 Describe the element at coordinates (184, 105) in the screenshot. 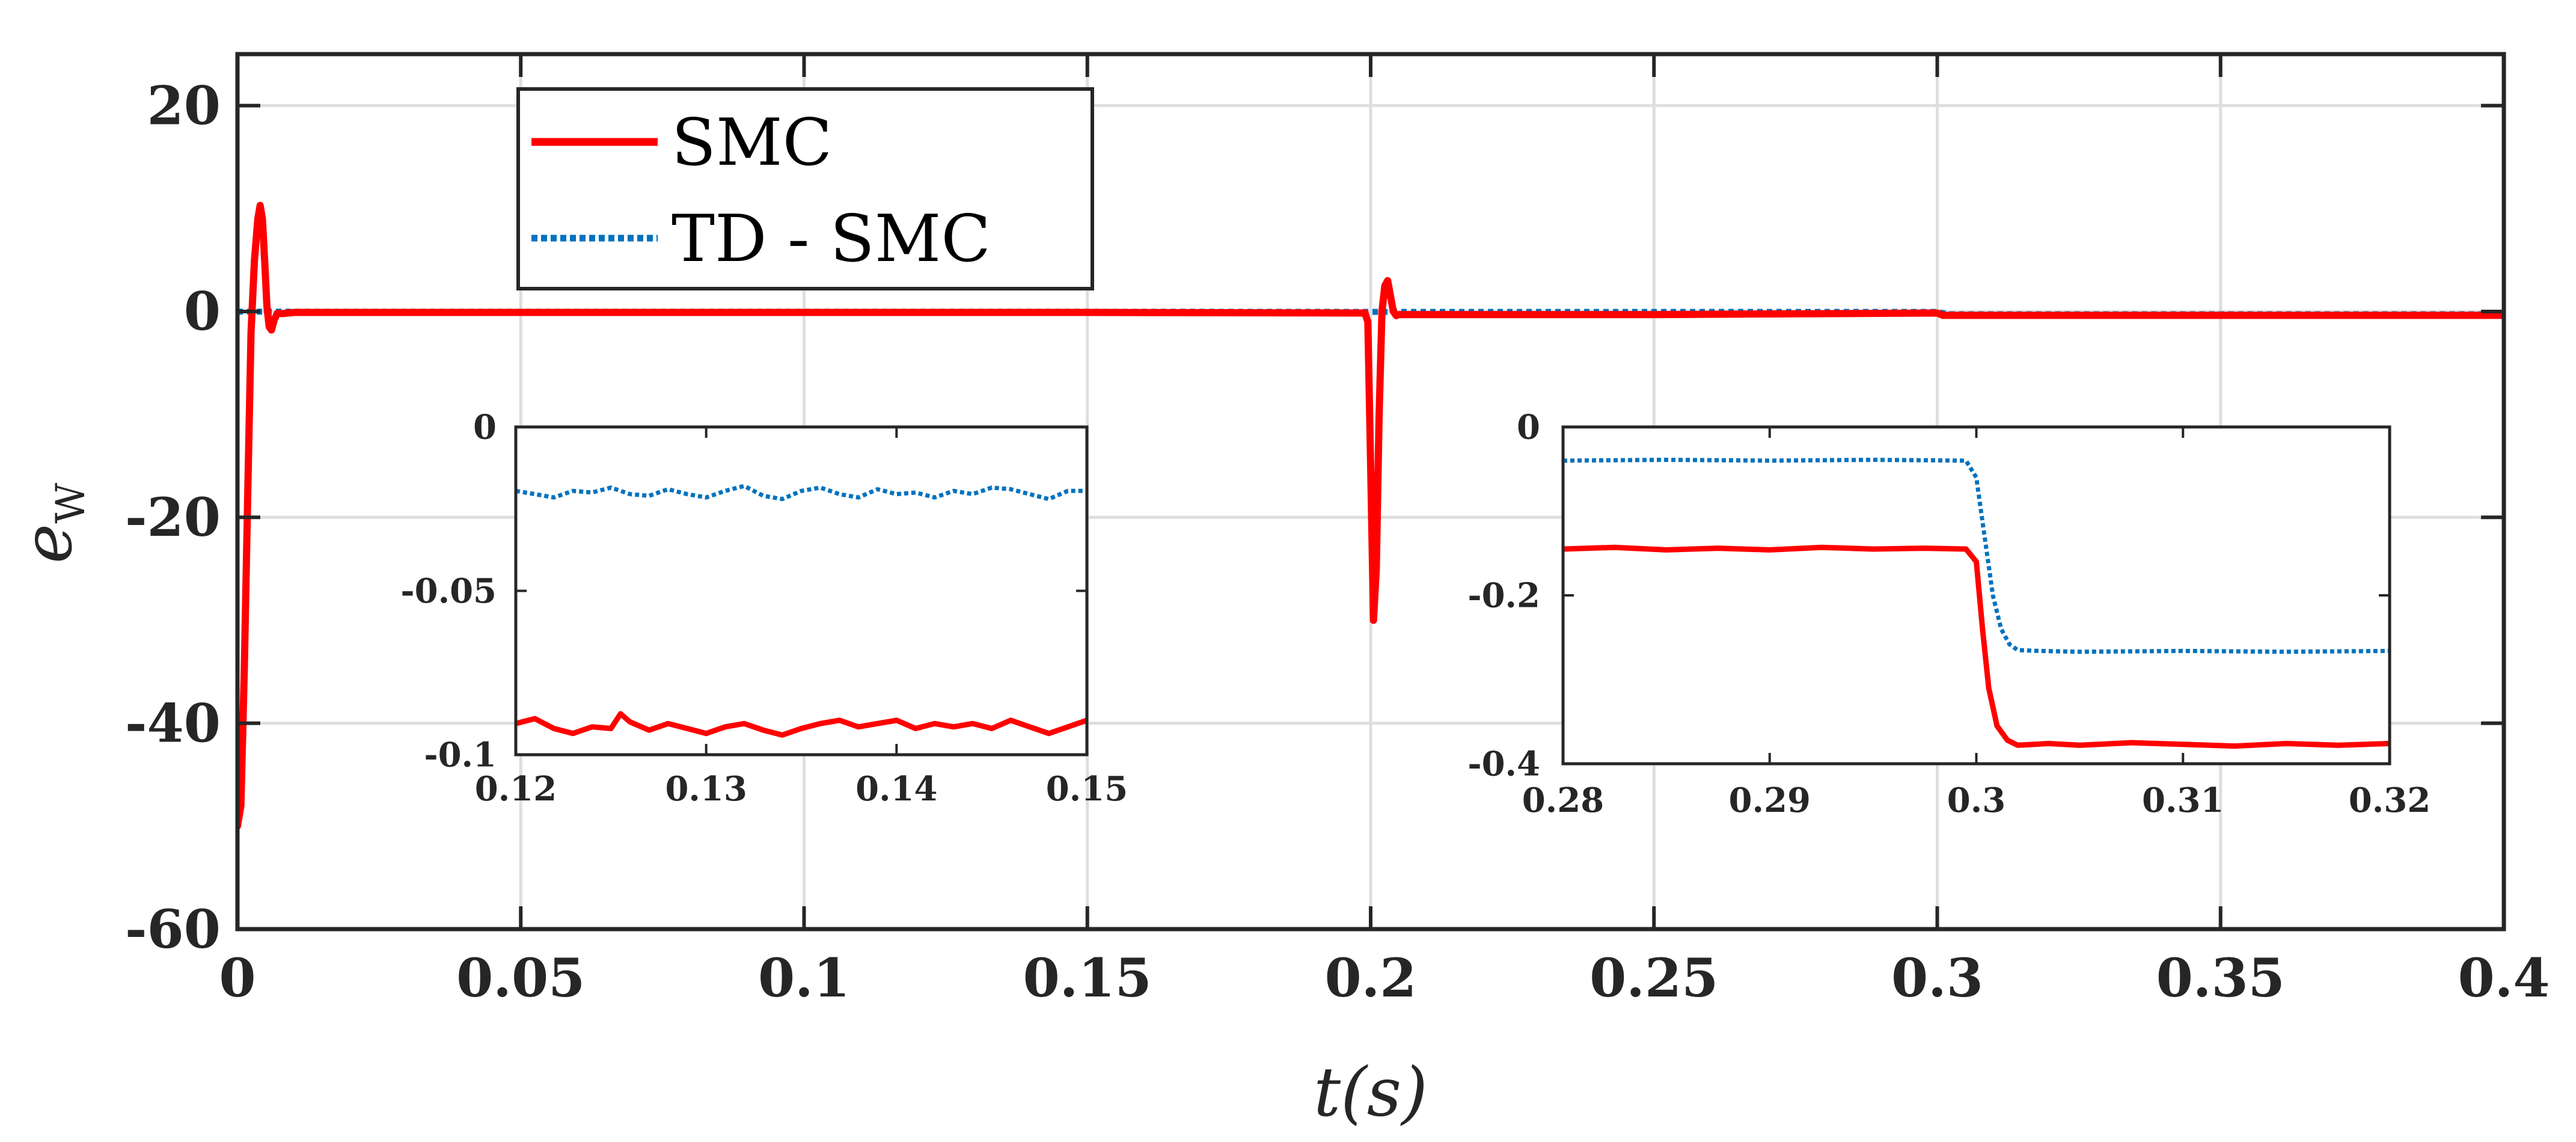

I see `main-ytick-label-0: 20` at that location.